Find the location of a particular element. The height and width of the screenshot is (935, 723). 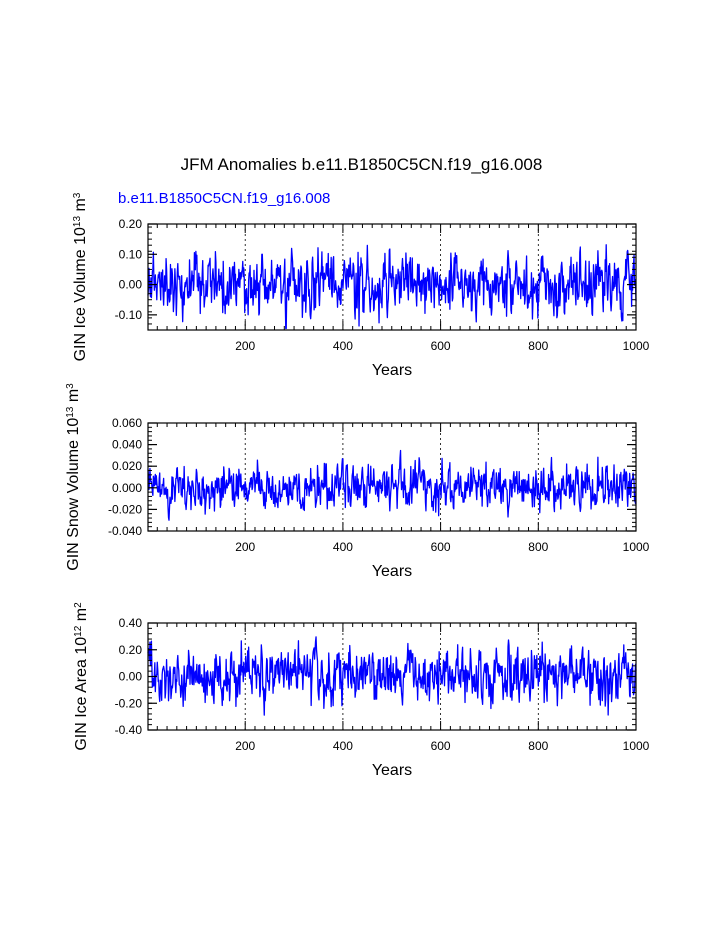

ytick-label: 0.000 is located at coordinates (127, 488).